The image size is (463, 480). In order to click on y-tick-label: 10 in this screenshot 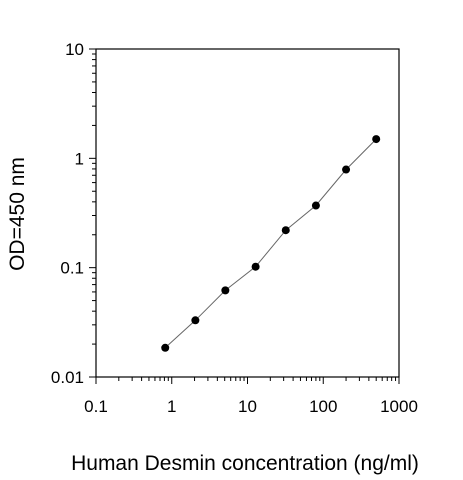, I will do `click(74, 49)`.